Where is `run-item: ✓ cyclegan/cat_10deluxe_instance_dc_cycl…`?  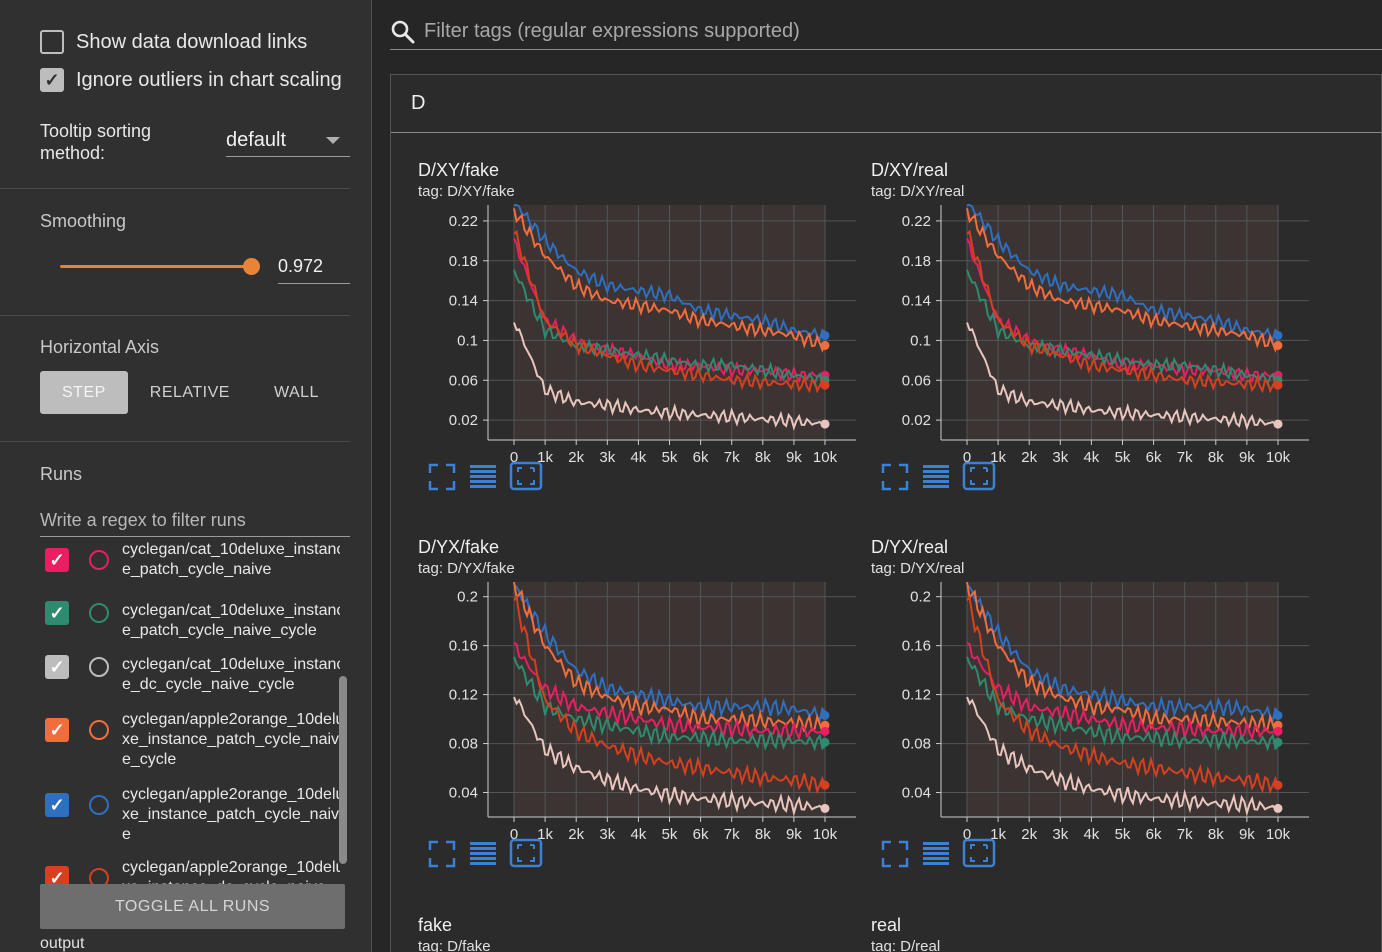
run-item: ✓ cyclegan/cat_10deluxe_instance_dc_cycl… is located at coordinates (192, 675).